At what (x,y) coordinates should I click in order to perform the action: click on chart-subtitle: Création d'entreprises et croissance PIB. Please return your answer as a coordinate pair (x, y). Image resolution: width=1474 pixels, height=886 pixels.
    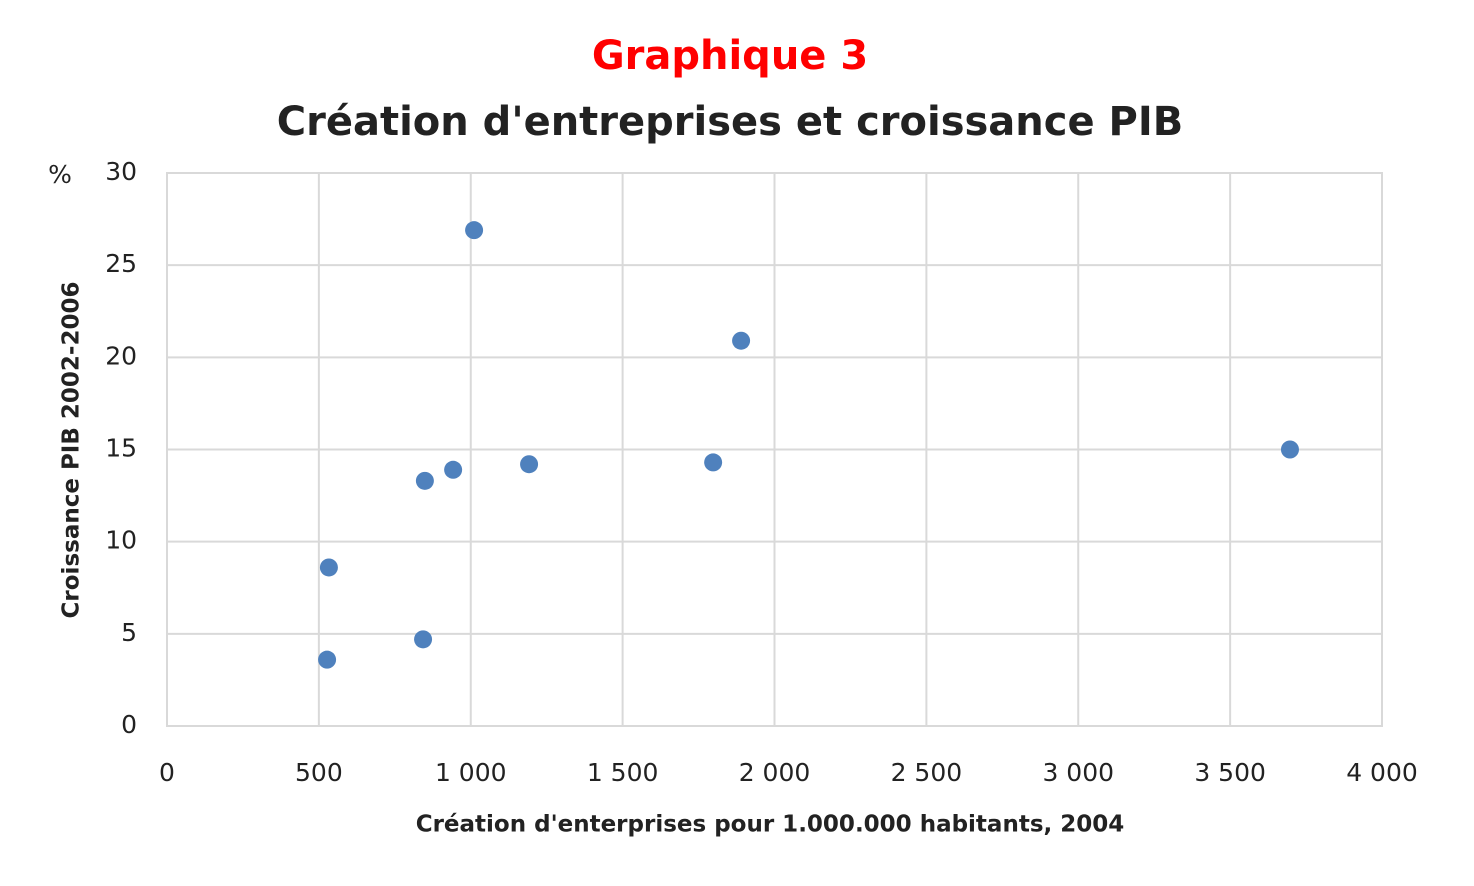
    Looking at the image, I should click on (730, 122).